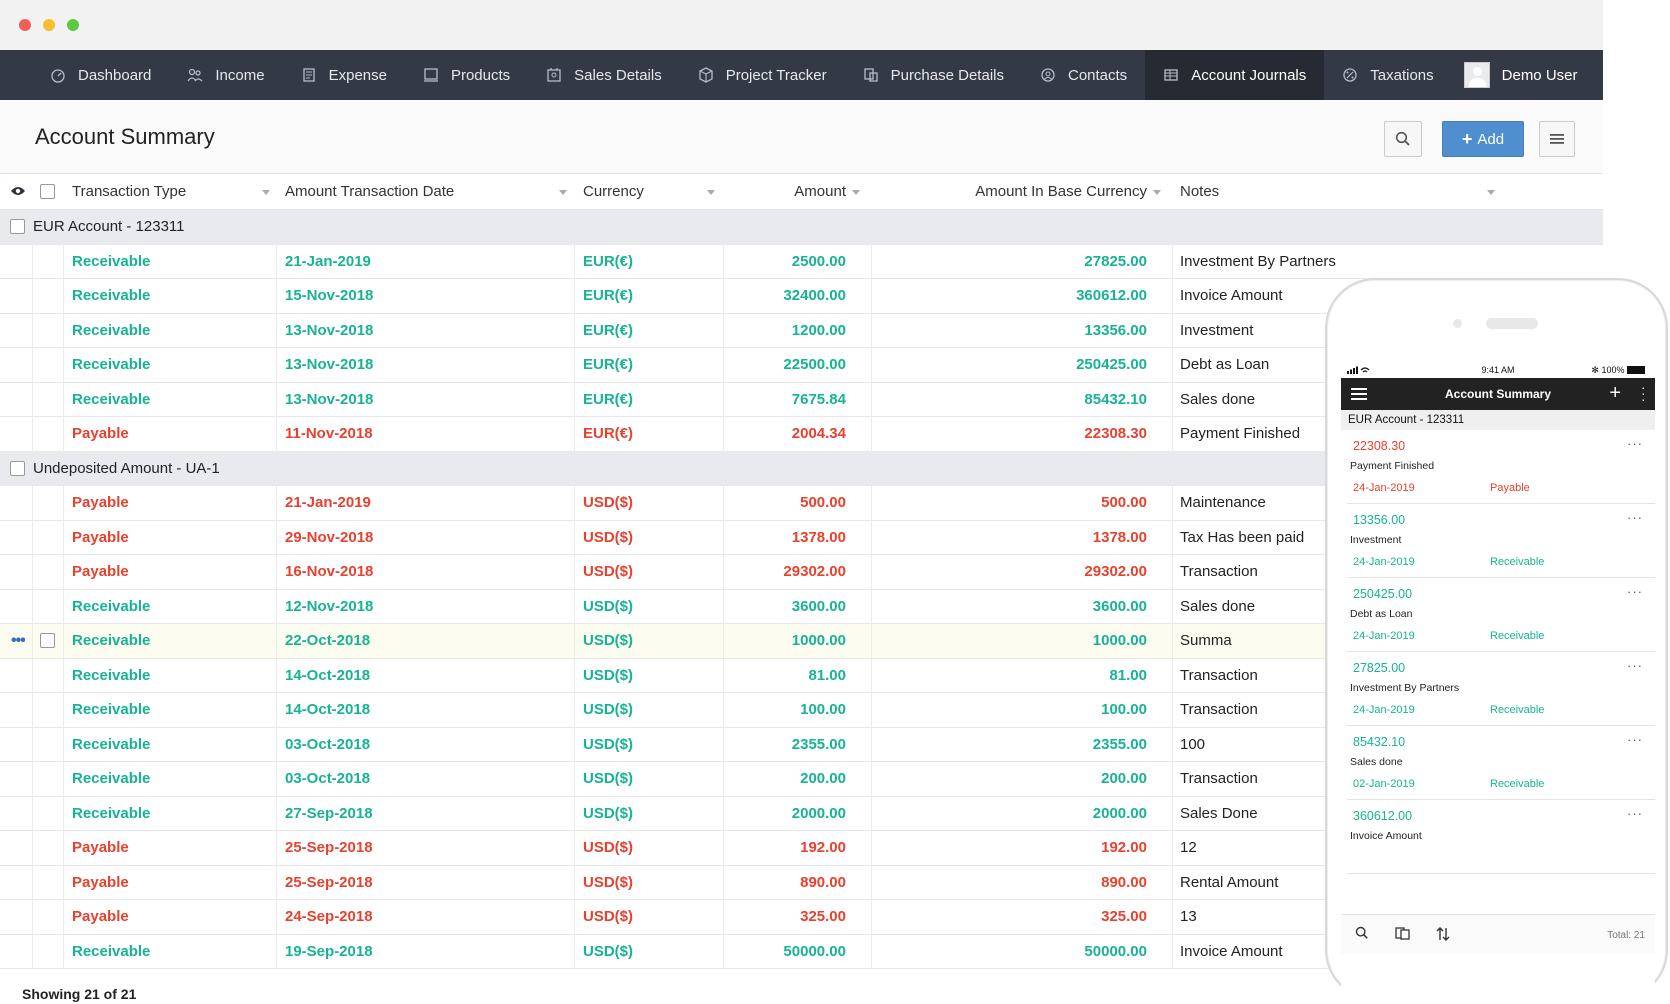  What do you see at coordinates (1061, 191) in the screenshot?
I see `column-header-amount-in-base-currency: Amount In Base Currency` at bounding box center [1061, 191].